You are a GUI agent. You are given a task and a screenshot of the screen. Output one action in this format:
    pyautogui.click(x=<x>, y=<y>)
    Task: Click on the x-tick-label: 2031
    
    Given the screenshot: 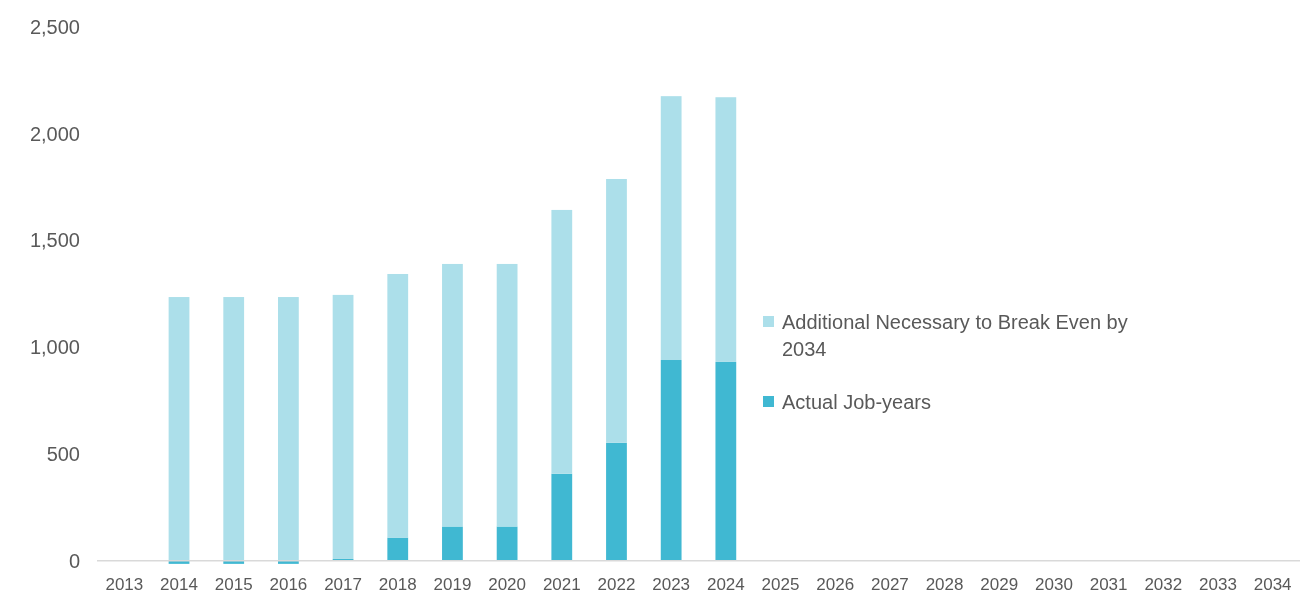 What is the action you would take?
    pyautogui.click(x=1108, y=584)
    